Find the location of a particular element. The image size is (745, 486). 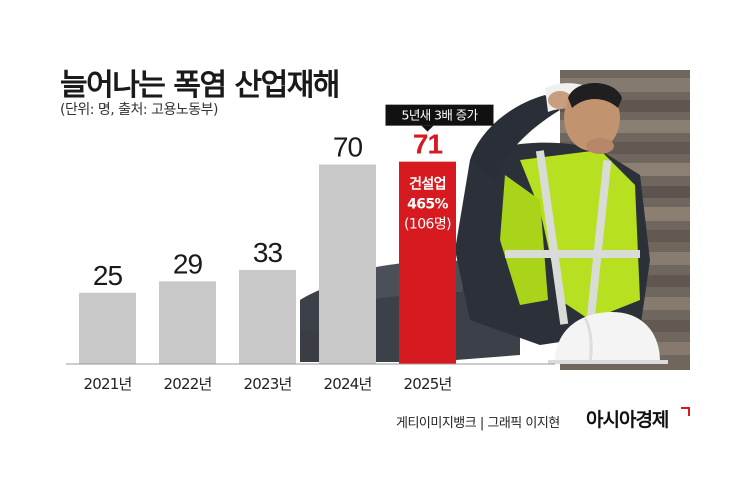

hard-hat-icon is located at coordinates (608, 338).